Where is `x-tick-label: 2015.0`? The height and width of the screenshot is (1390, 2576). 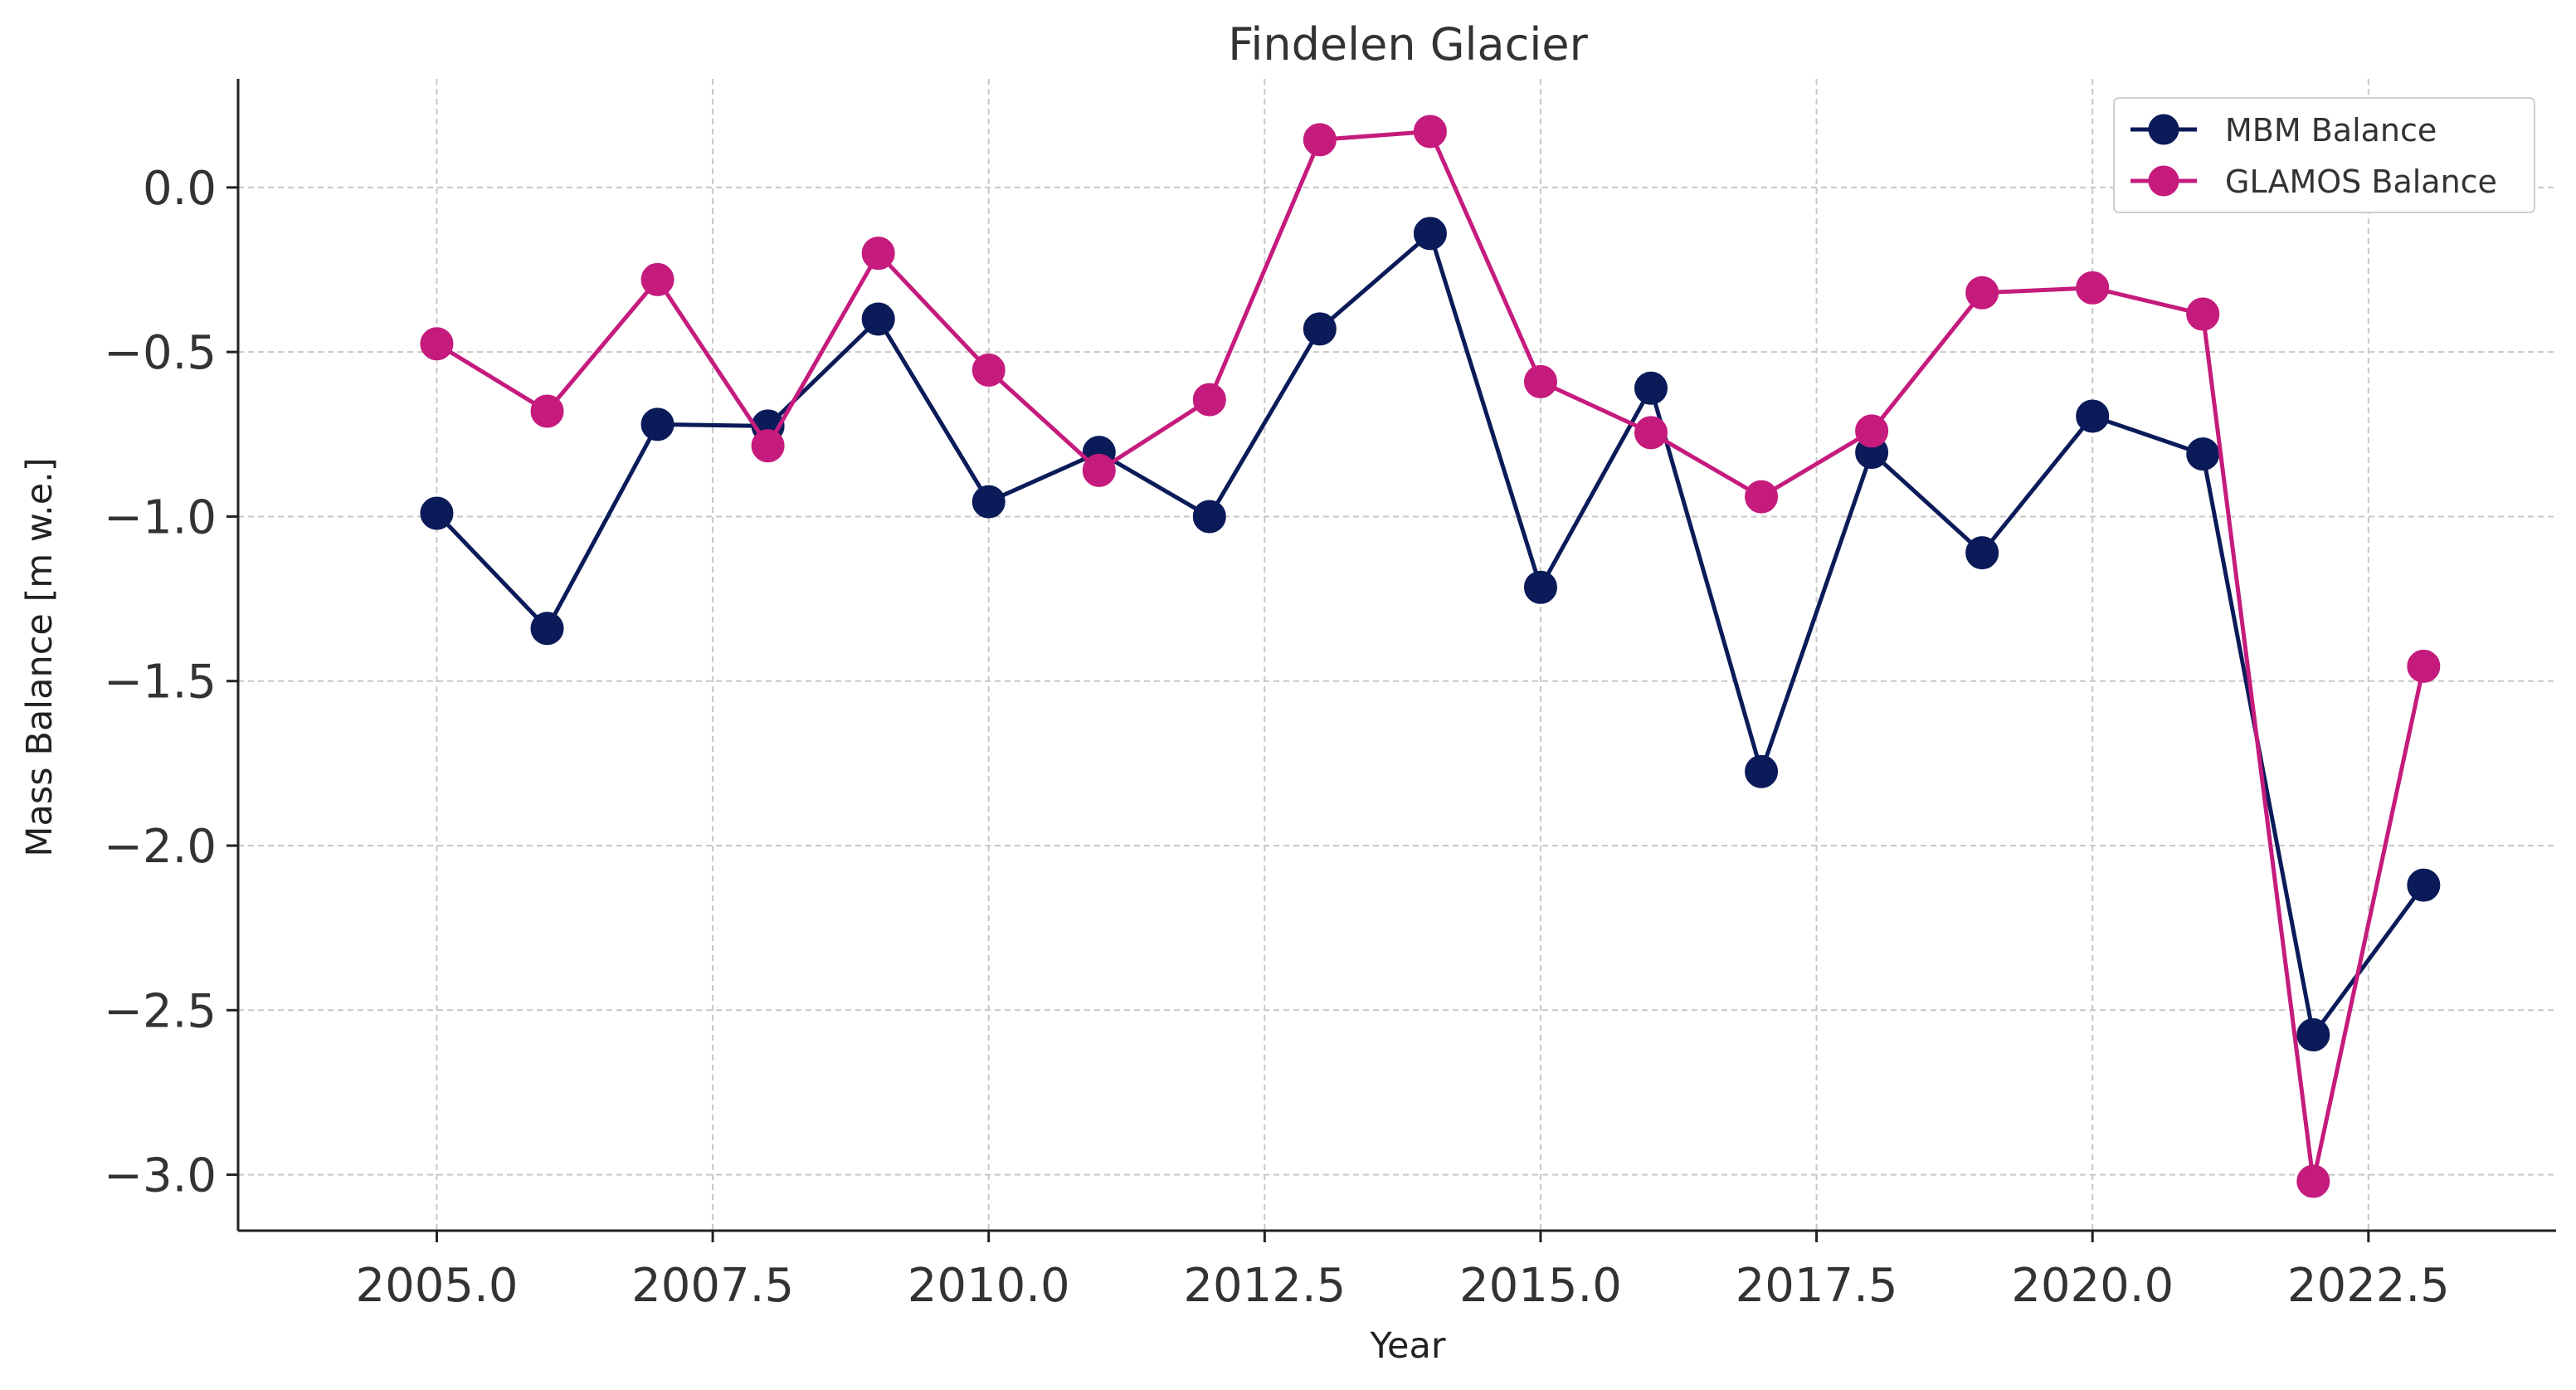
x-tick-label: 2015.0 is located at coordinates (1540, 1286).